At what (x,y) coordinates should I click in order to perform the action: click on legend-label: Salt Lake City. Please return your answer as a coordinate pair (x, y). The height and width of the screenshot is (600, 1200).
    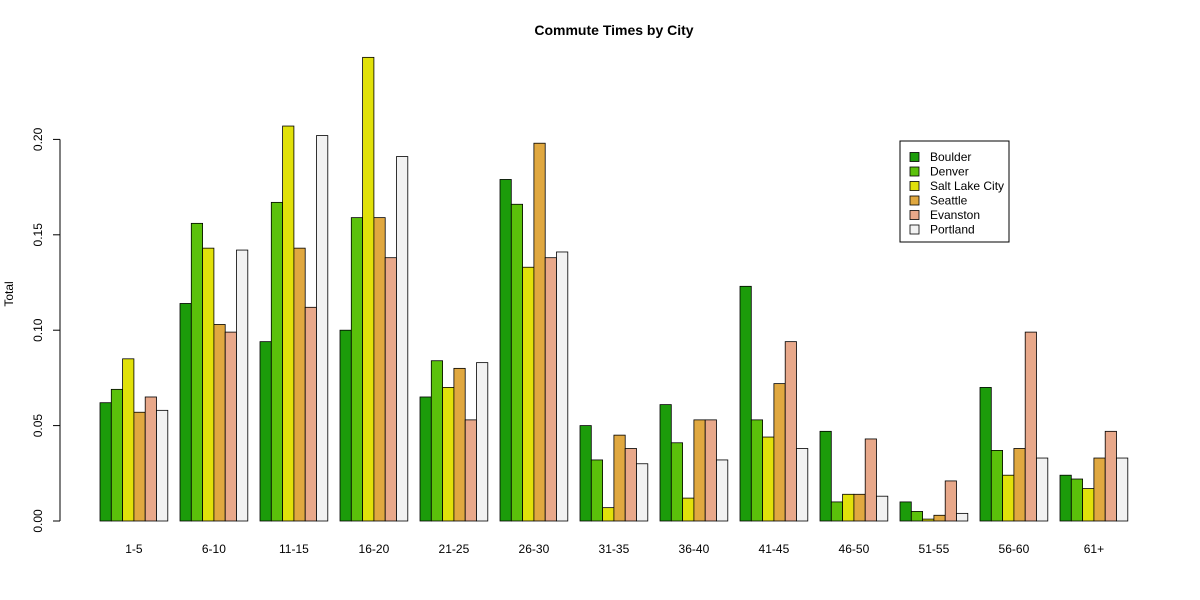
    Looking at the image, I should click on (967, 186).